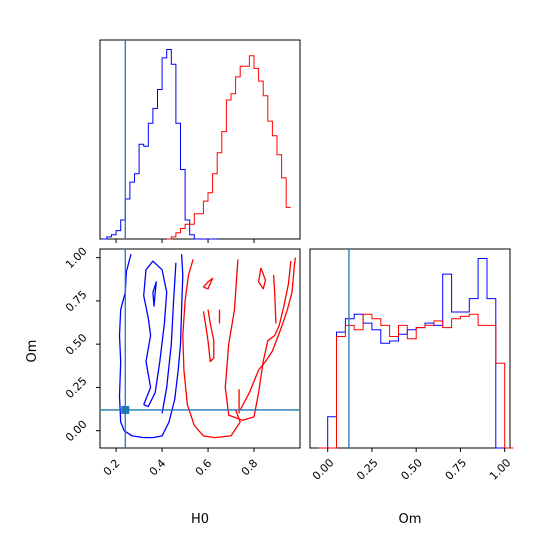  I want to click on om-histogram-tick-label: 1.00, so click(500, 469).